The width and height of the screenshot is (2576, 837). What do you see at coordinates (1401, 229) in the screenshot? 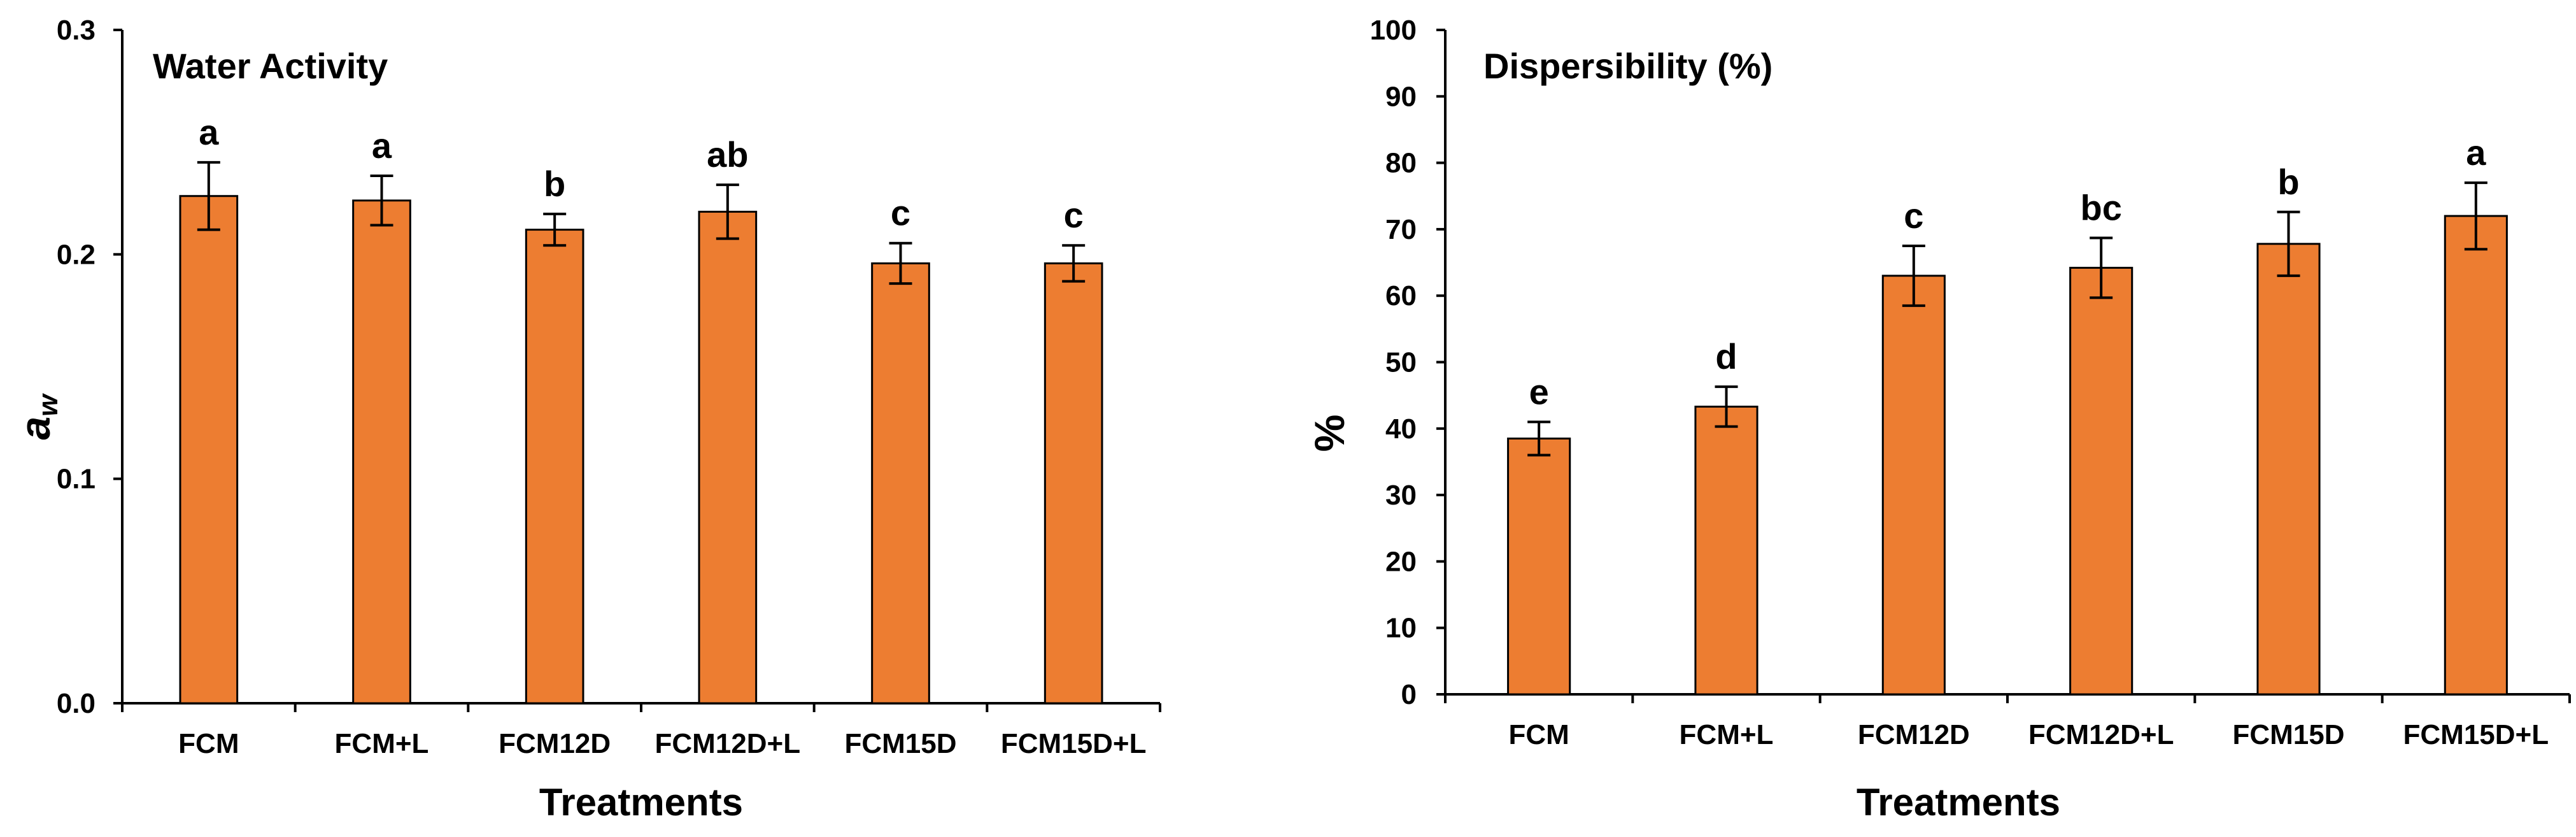
I see `y-tick-label: 70` at bounding box center [1401, 229].